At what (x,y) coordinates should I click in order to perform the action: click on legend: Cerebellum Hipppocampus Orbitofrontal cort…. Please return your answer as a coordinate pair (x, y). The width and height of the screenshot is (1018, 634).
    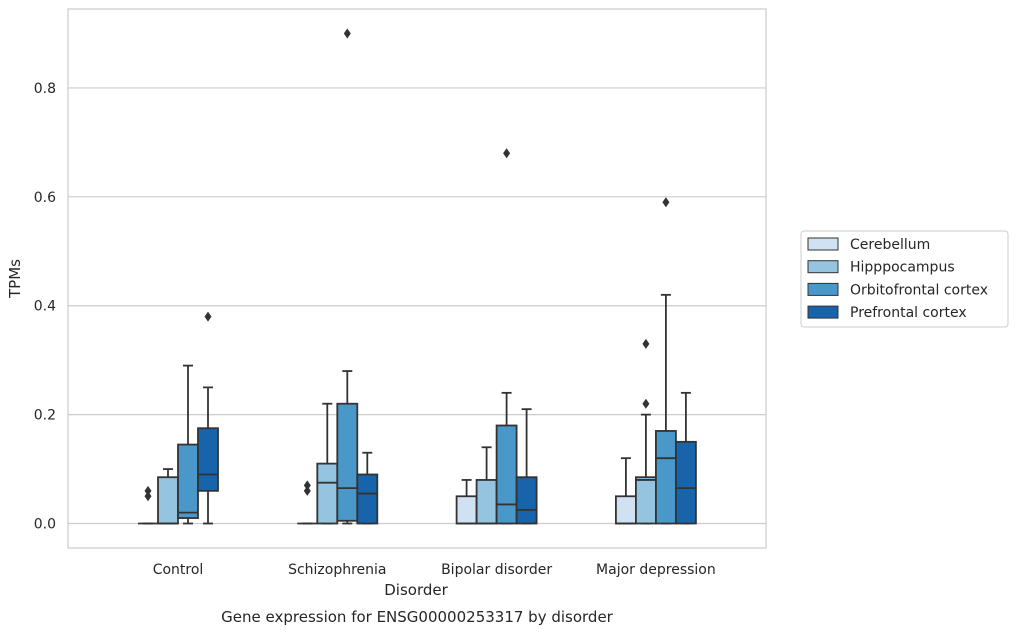
    Looking at the image, I should click on (904, 279).